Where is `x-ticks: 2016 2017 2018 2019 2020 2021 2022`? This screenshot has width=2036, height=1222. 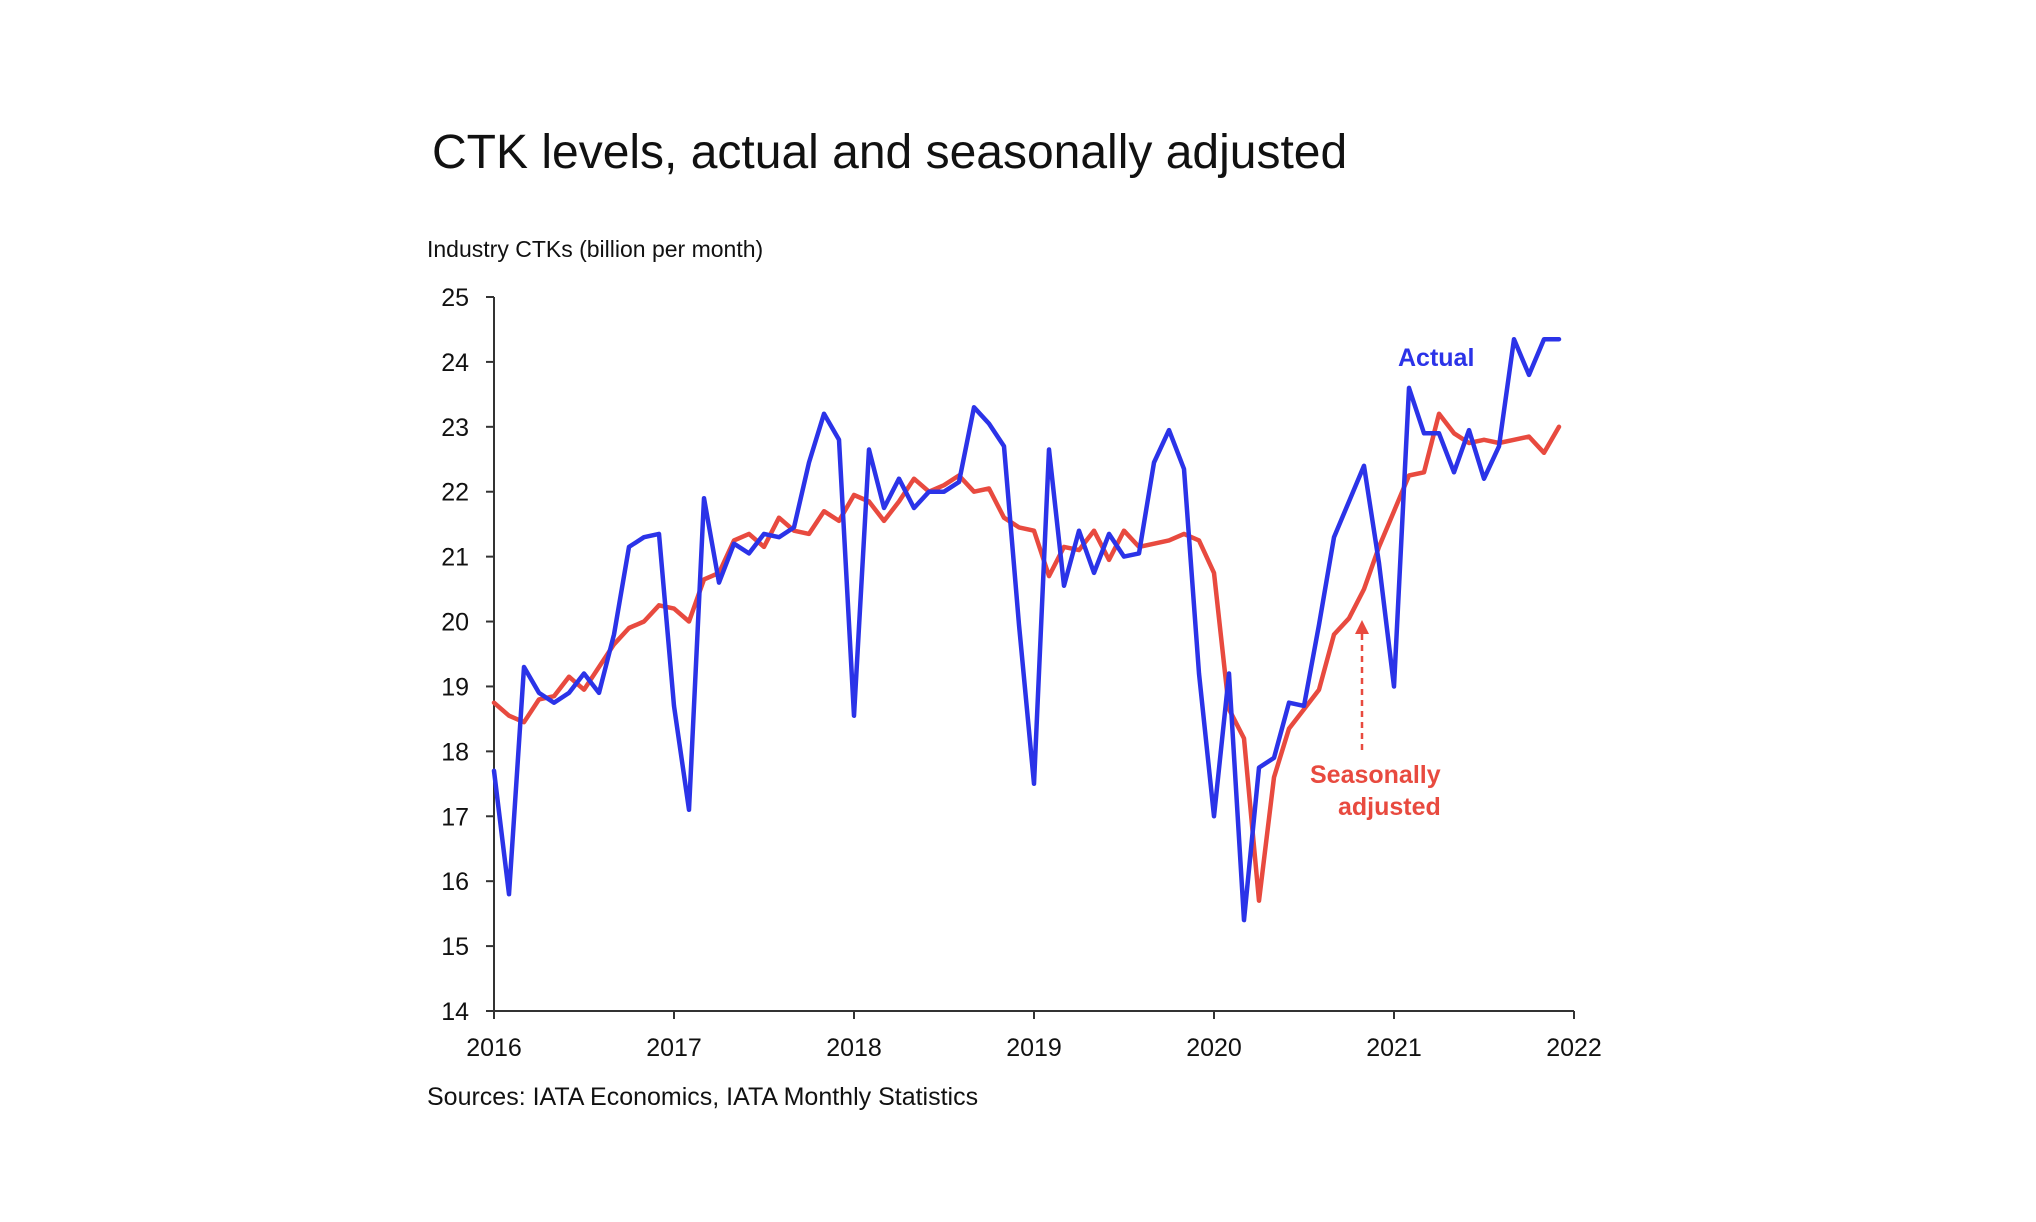
x-ticks: 2016 2017 2018 2019 2020 2021 2022 is located at coordinates (1034, 1036).